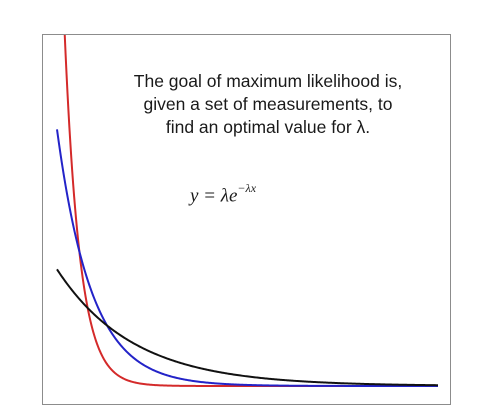 This screenshot has height=418, width=482. What do you see at coordinates (213, 195) in the screenshot?
I see `formula-base: y = λe` at bounding box center [213, 195].